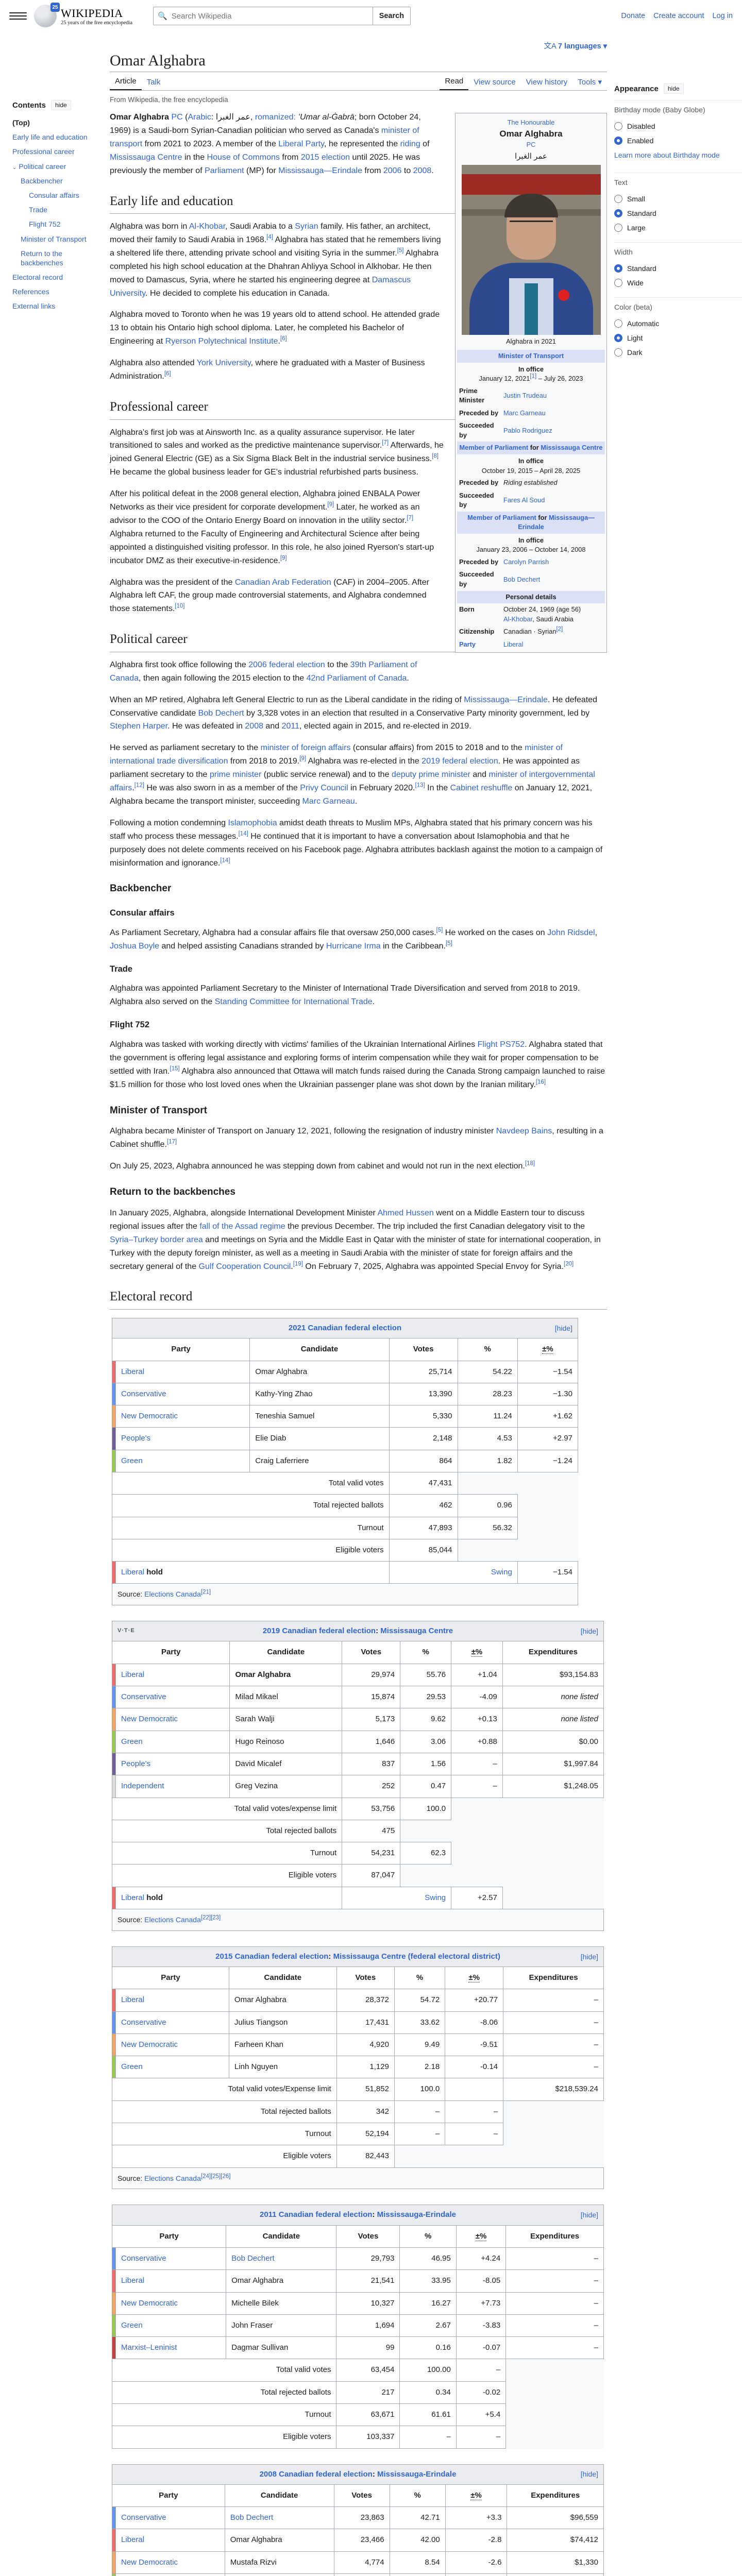 This screenshot has width=742, height=2576. Describe the element at coordinates (678, 199) in the screenshot. I see `radio-option-small: Small` at that location.